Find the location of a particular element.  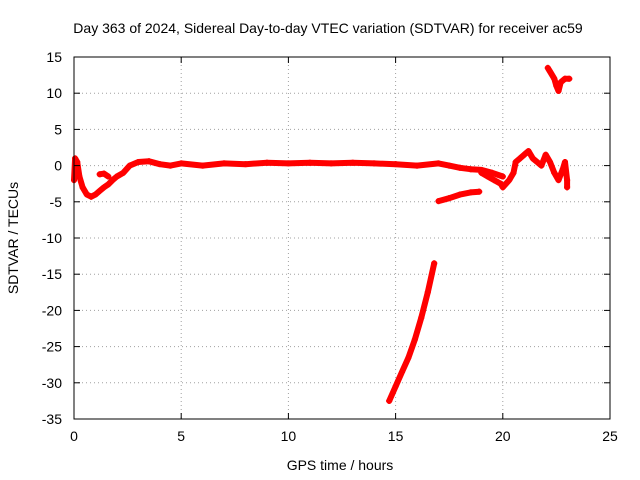

x-tick-label: 0 is located at coordinates (74, 436).